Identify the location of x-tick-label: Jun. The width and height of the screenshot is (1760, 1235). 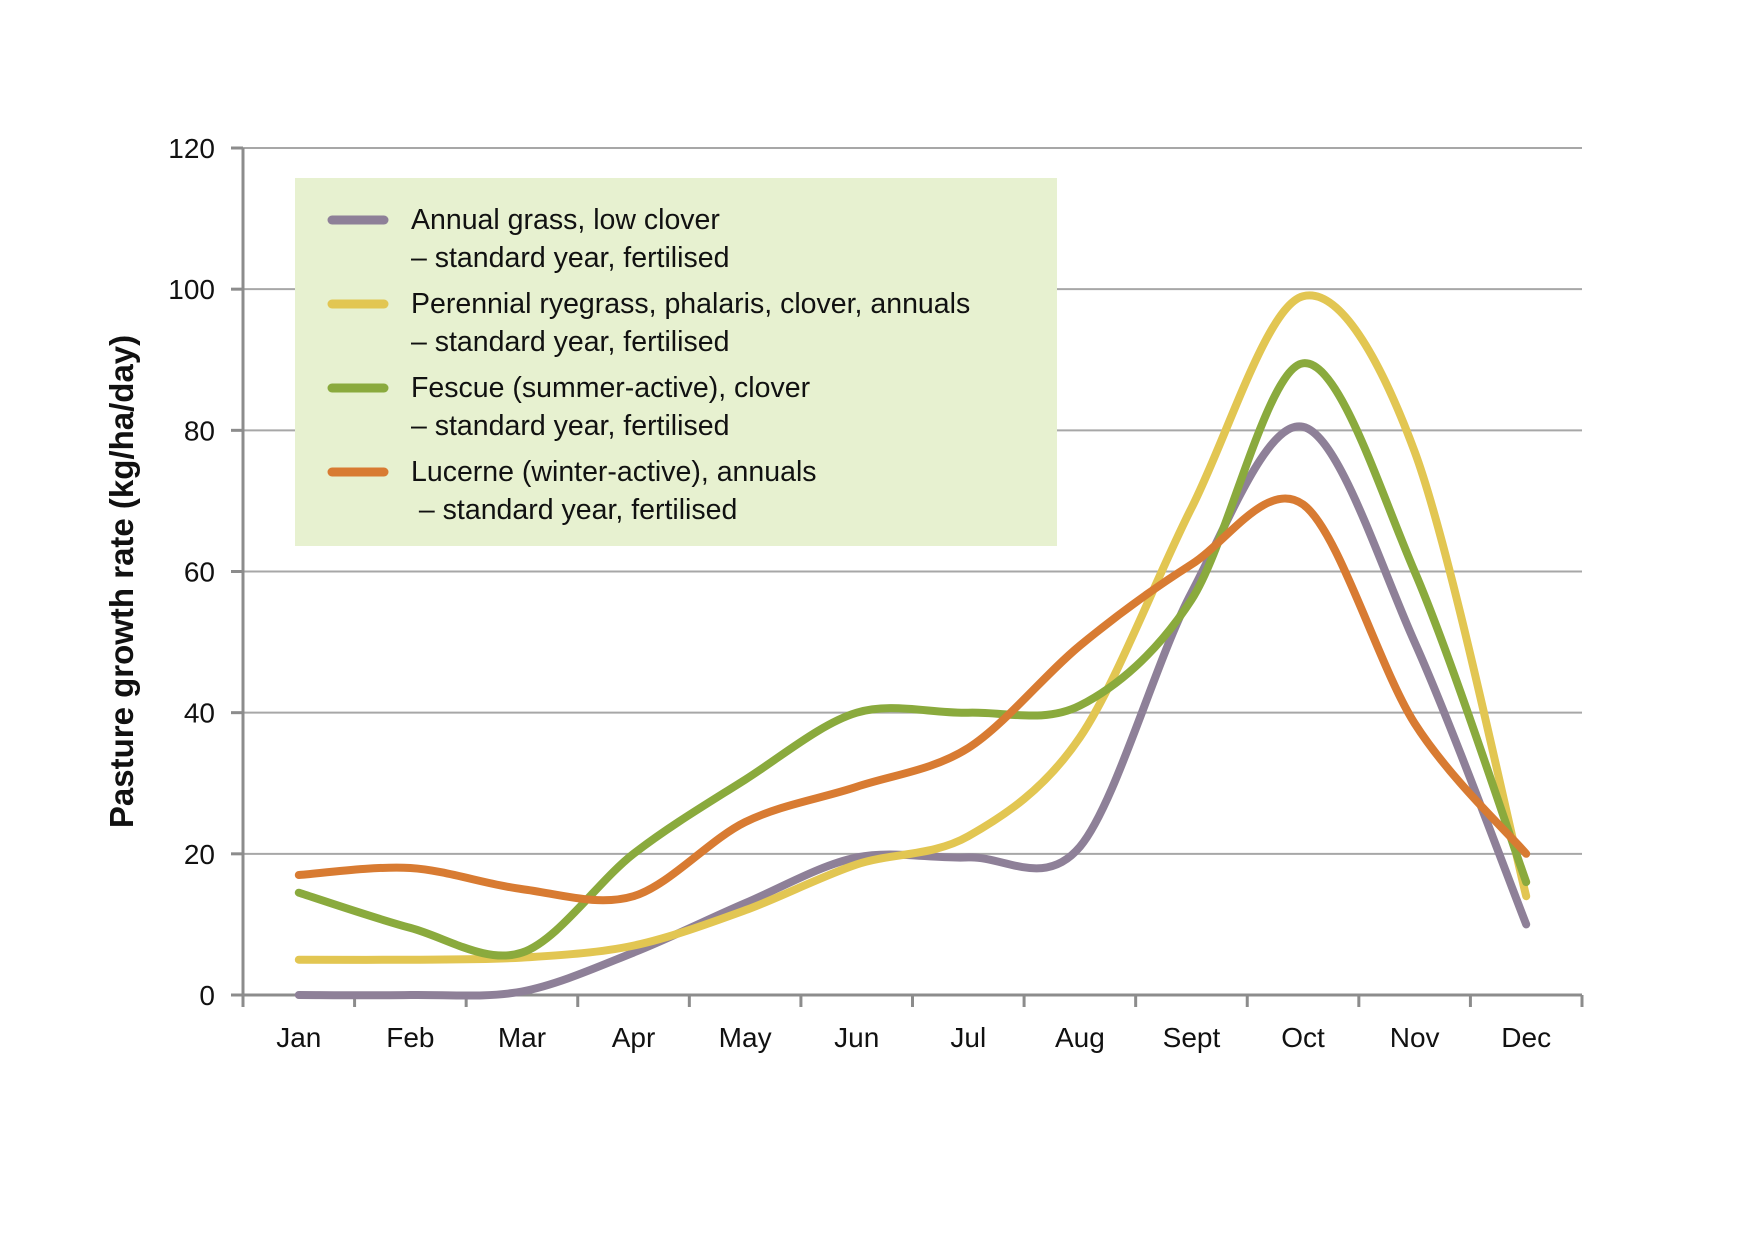
(856, 1037).